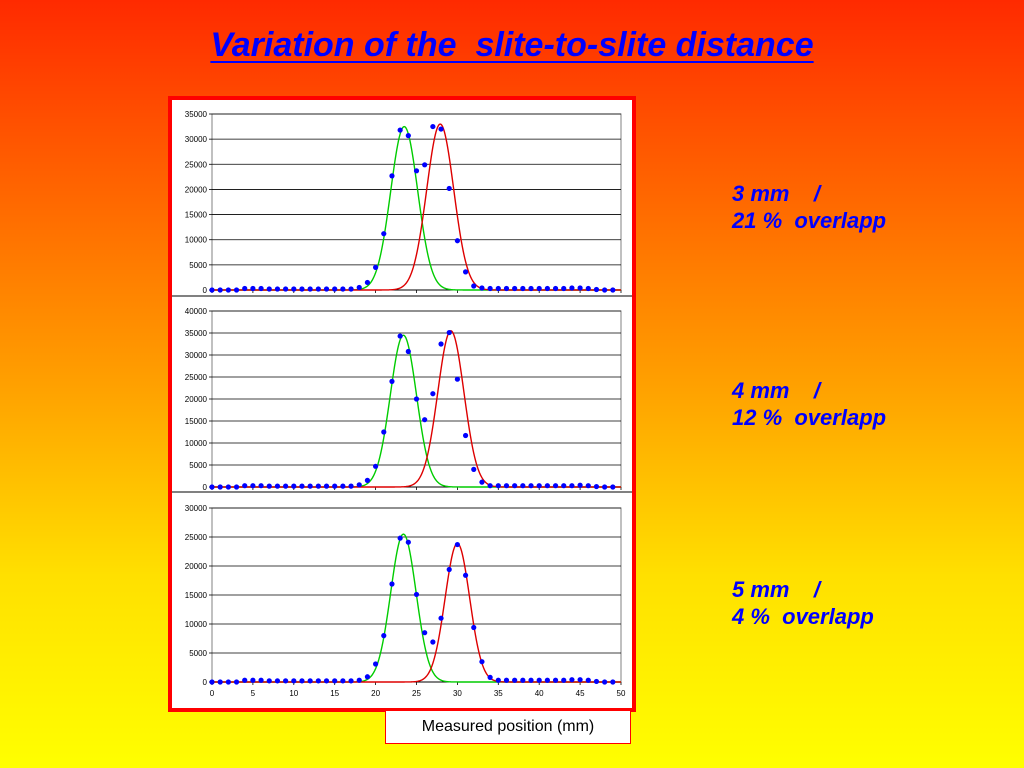  What do you see at coordinates (776, 193) in the screenshot?
I see `annotation-3mm-distance: 3 mm /` at bounding box center [776, 193].